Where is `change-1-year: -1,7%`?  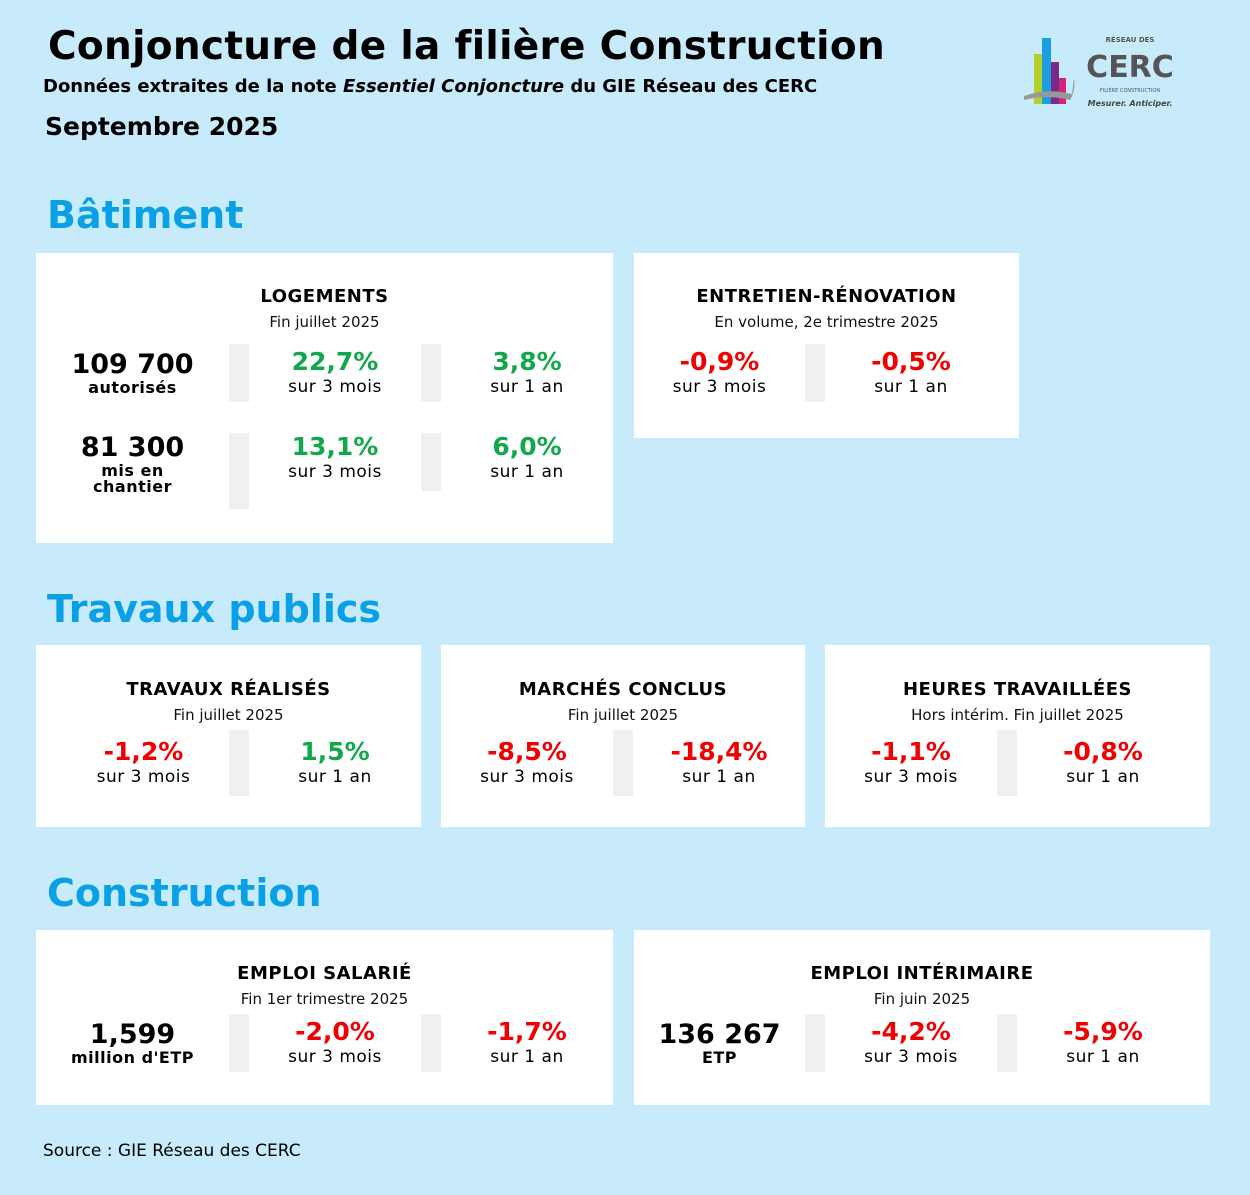 change-1-year: -1,7% is located at coordinates (527, 1031).